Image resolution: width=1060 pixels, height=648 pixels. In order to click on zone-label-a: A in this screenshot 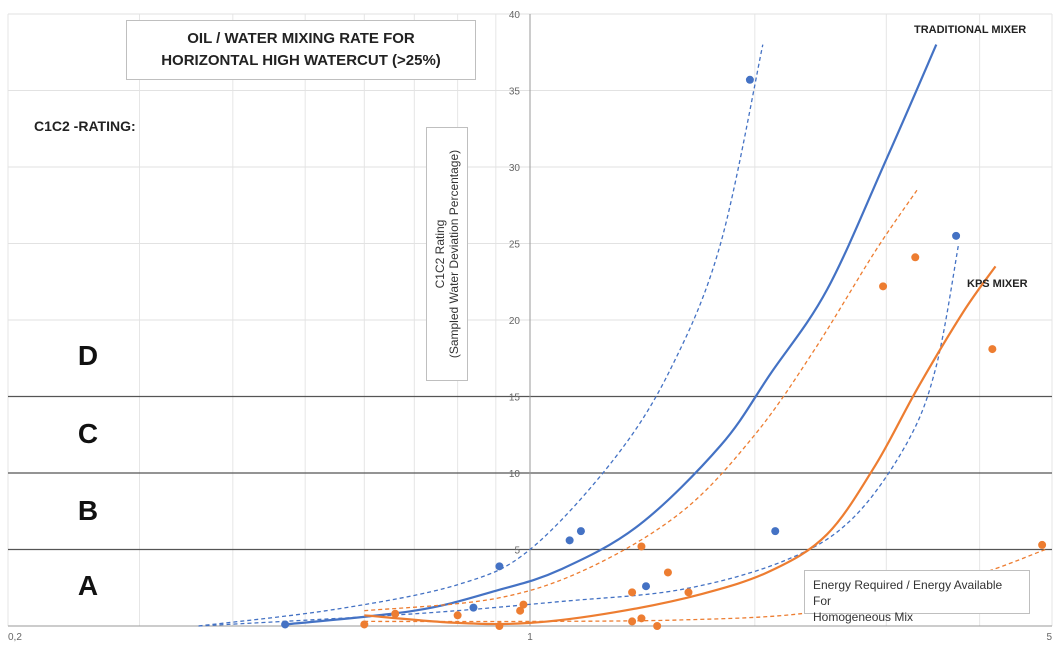, I will do `click(88, 585)`.